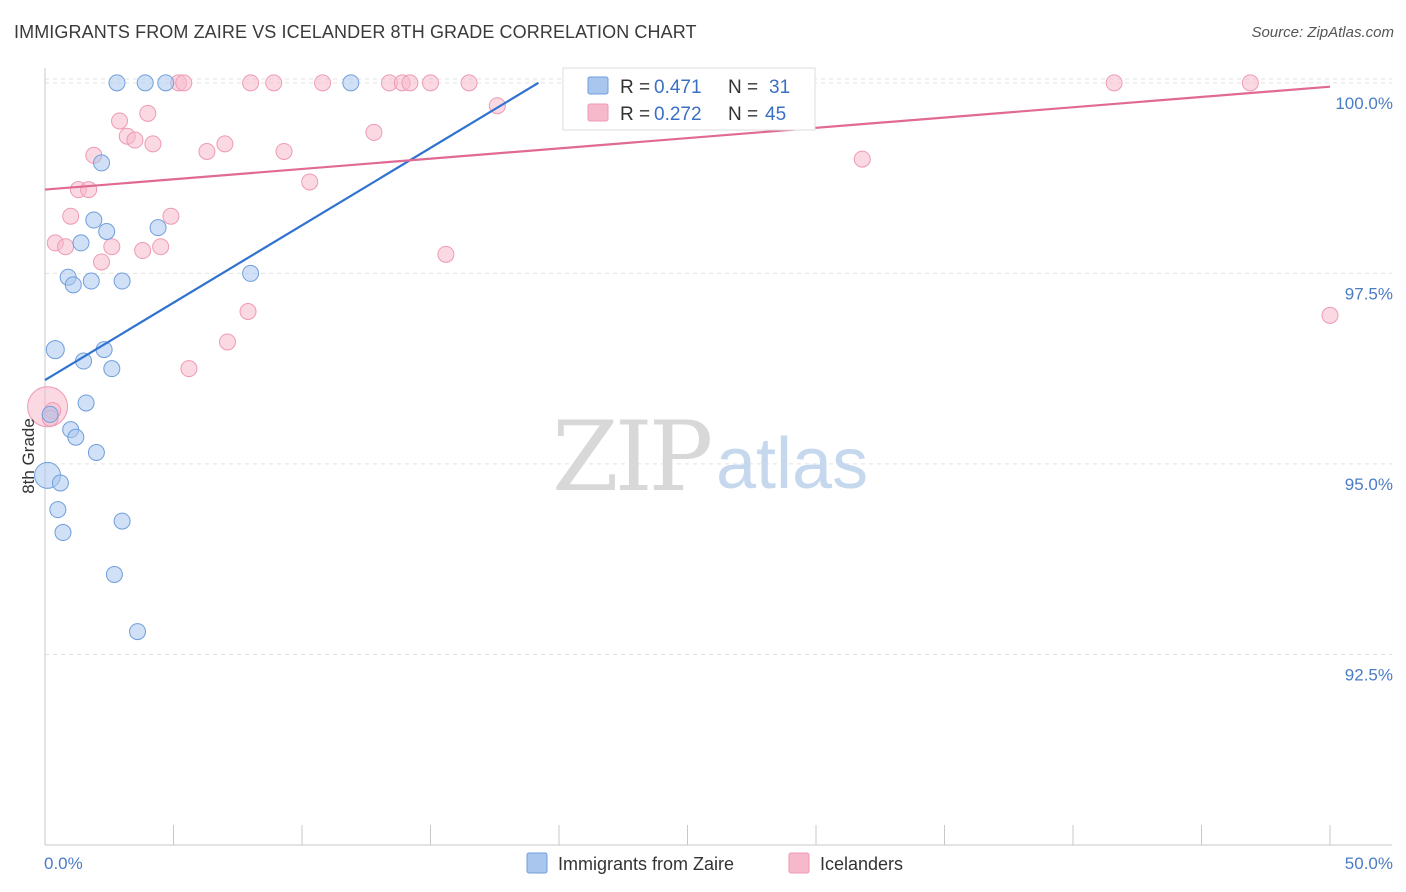  I want to click on stats-r-value-icelanders: 0.272, so click(678, 114).